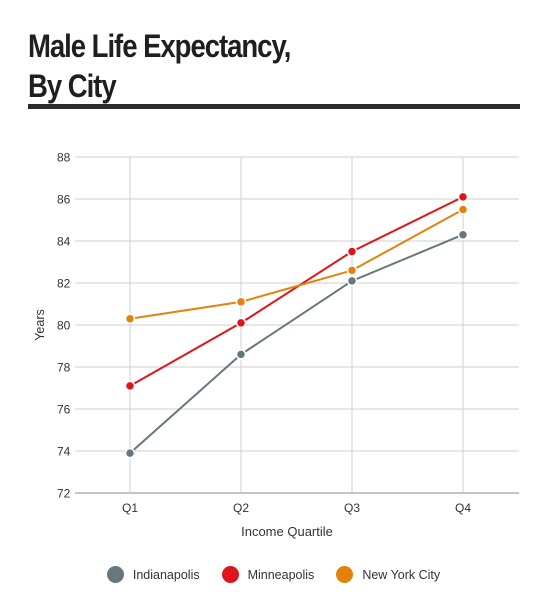  I want to click on y-tick-label: 74, so click(64, 452).